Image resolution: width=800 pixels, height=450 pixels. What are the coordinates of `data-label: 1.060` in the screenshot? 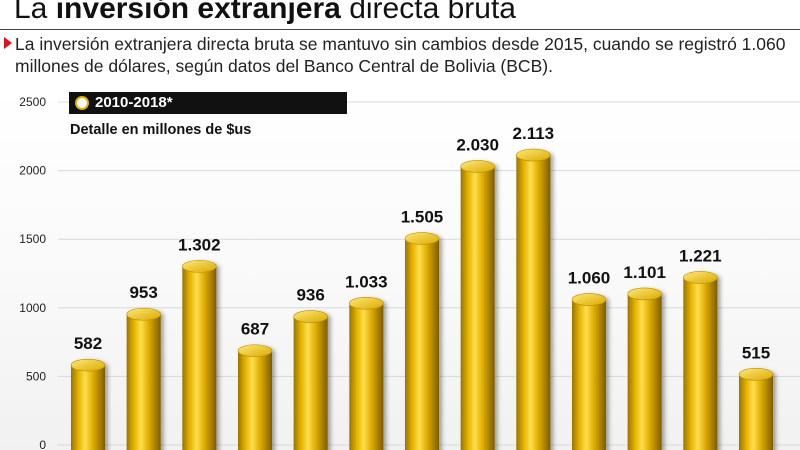 It's located at (589, 278).